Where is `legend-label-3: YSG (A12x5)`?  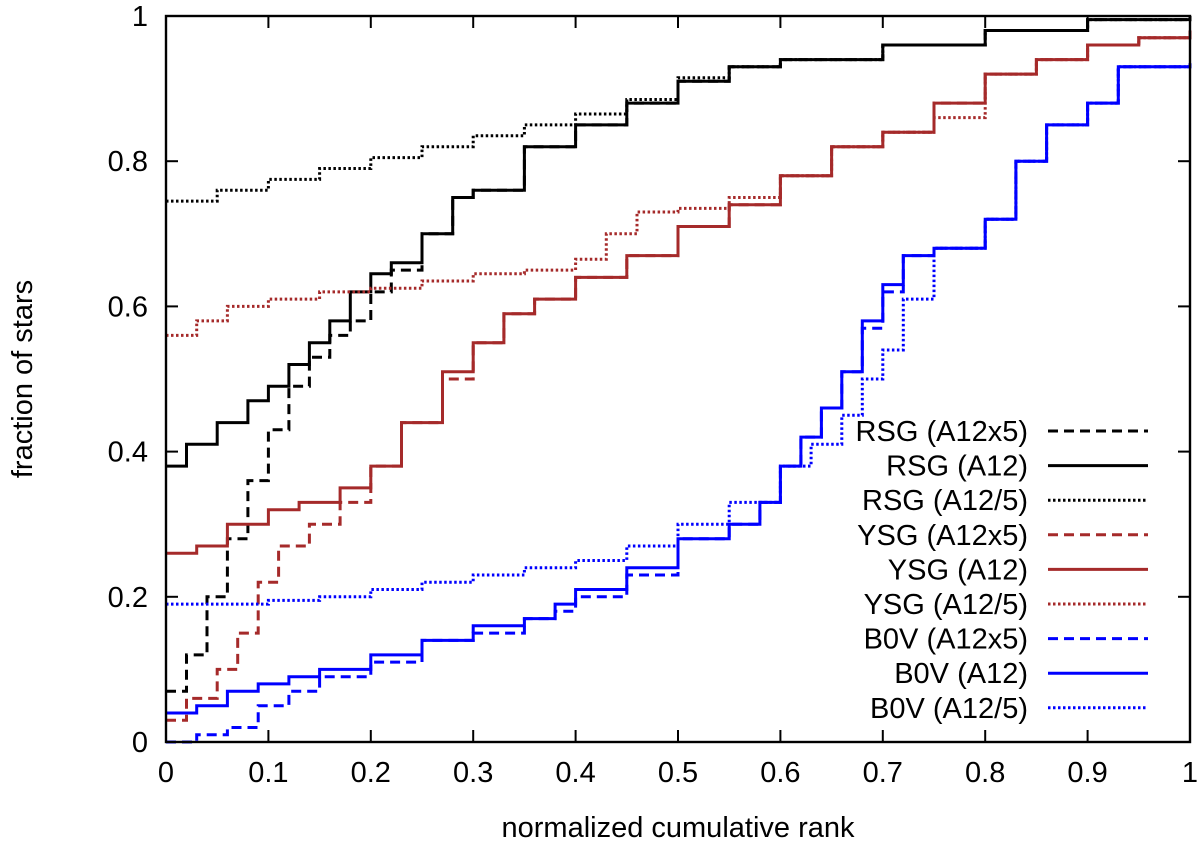
legend-label-3: YSG (A12x5) is located at coordinates (942, 536).